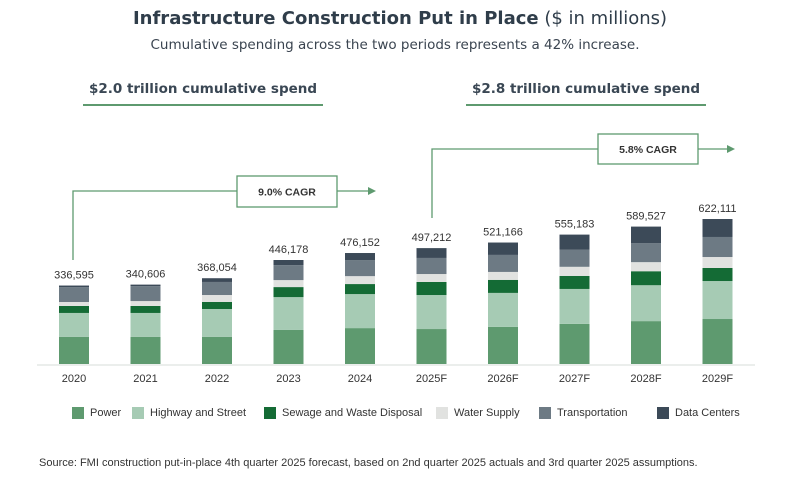 This screenshot has width=800, height=480. Describe the element at coordinates (74, 379) in the screenshot. I see `x-tick-label: 2020` at that location.